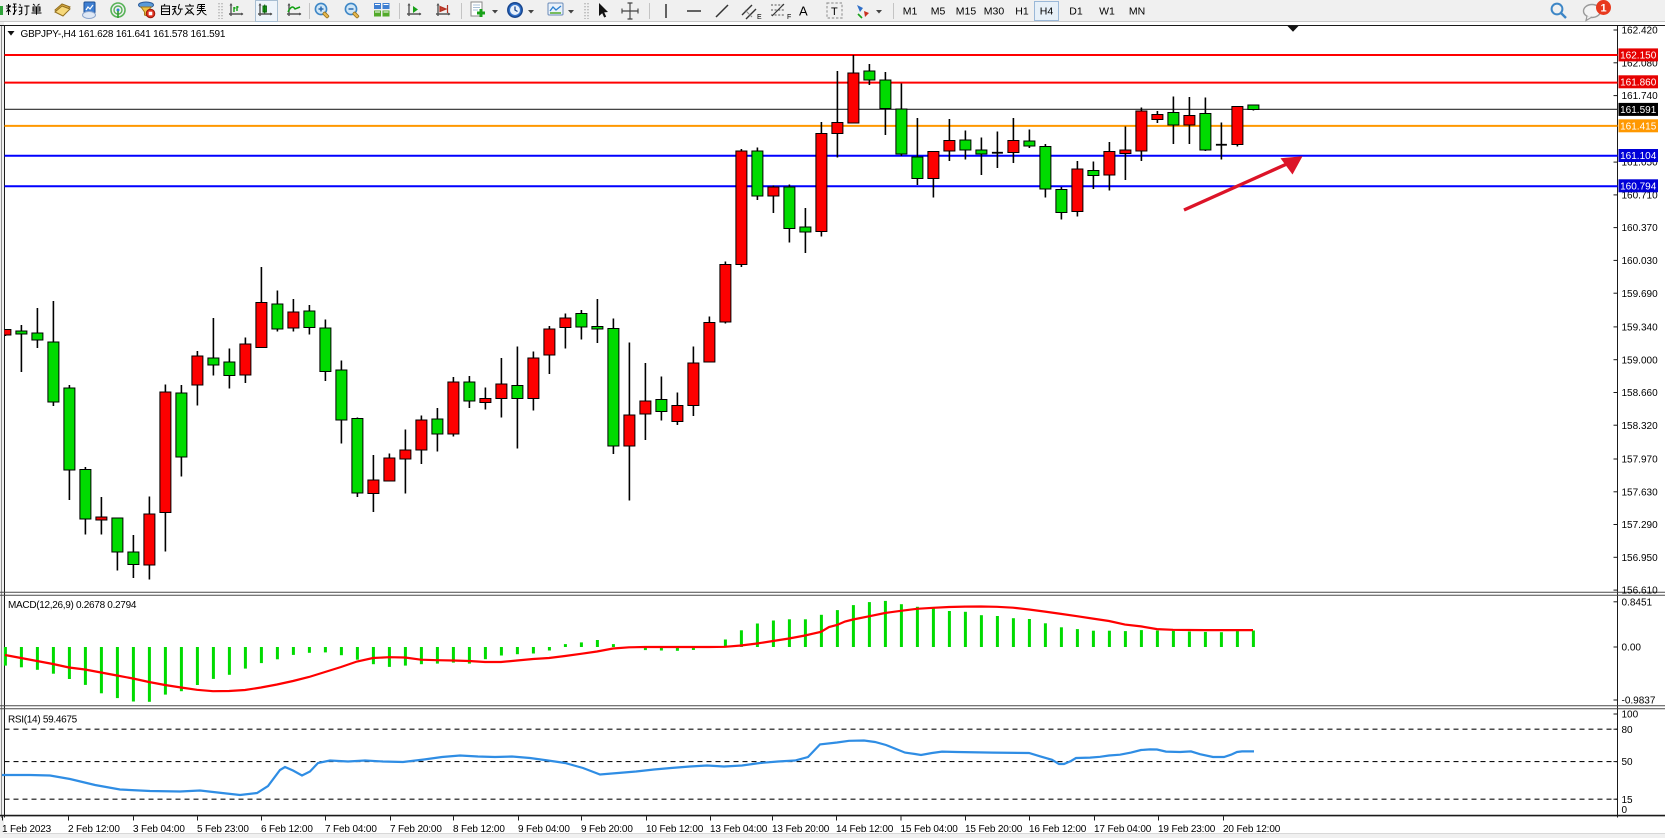  I want to click on svg-text: 162.150, so click(1638, 56).